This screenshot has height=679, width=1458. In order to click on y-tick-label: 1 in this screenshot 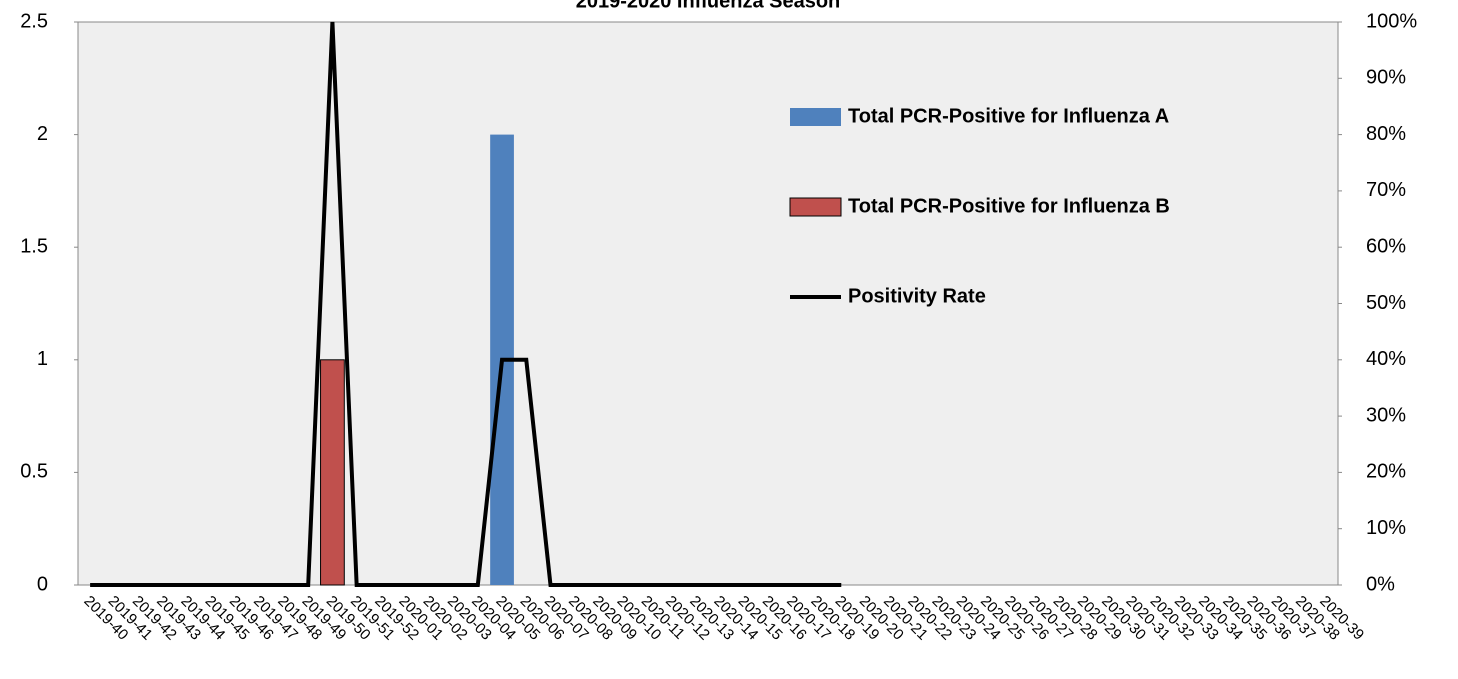, I will do `click(42, 359)`.